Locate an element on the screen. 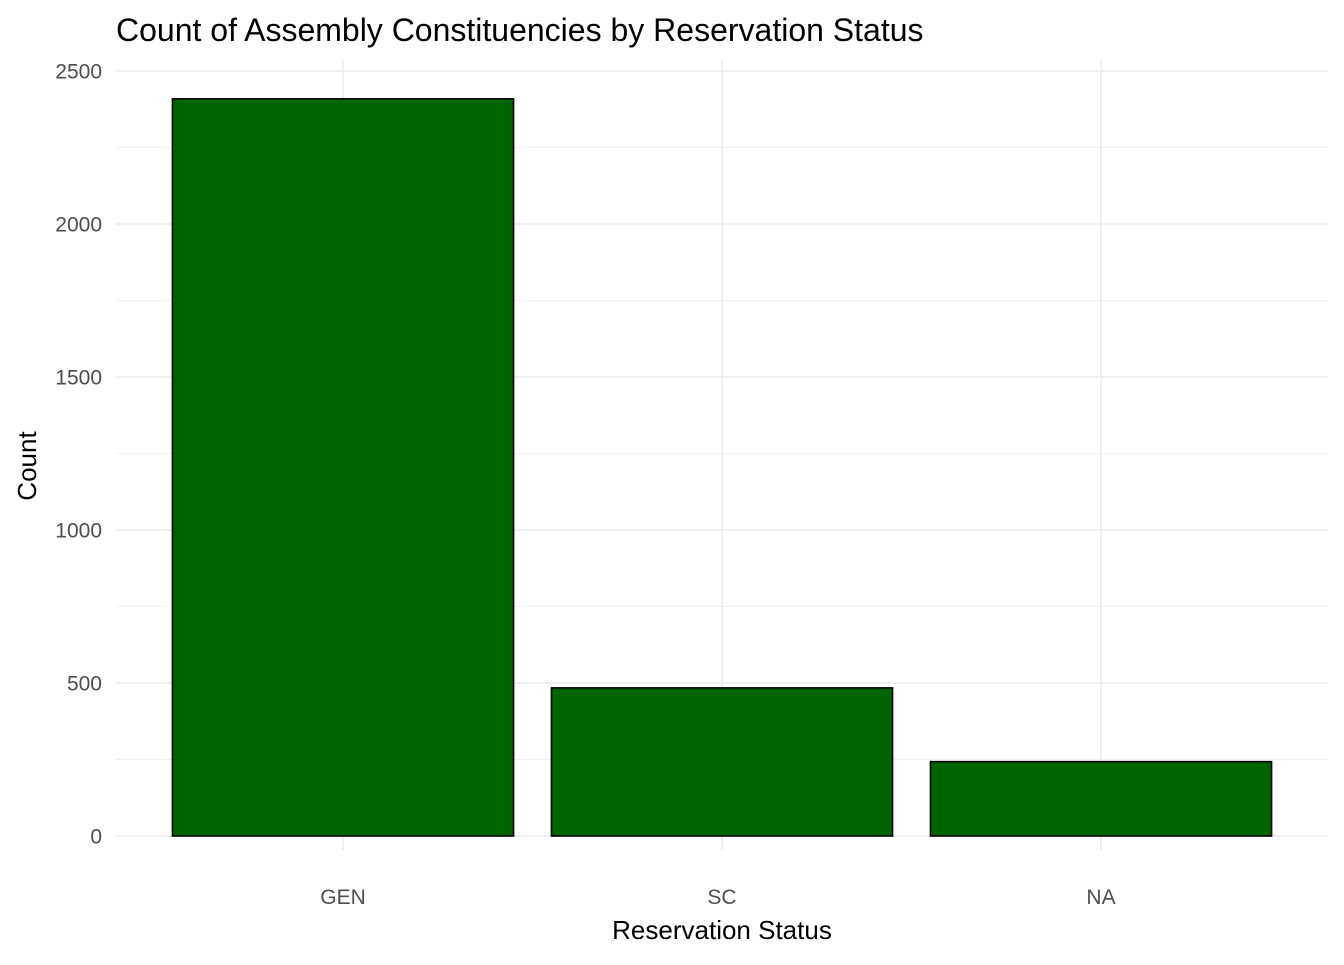 This screenshot has width=1344, height=965. x-tick-label: GEN is located at coordinates (343, 897).